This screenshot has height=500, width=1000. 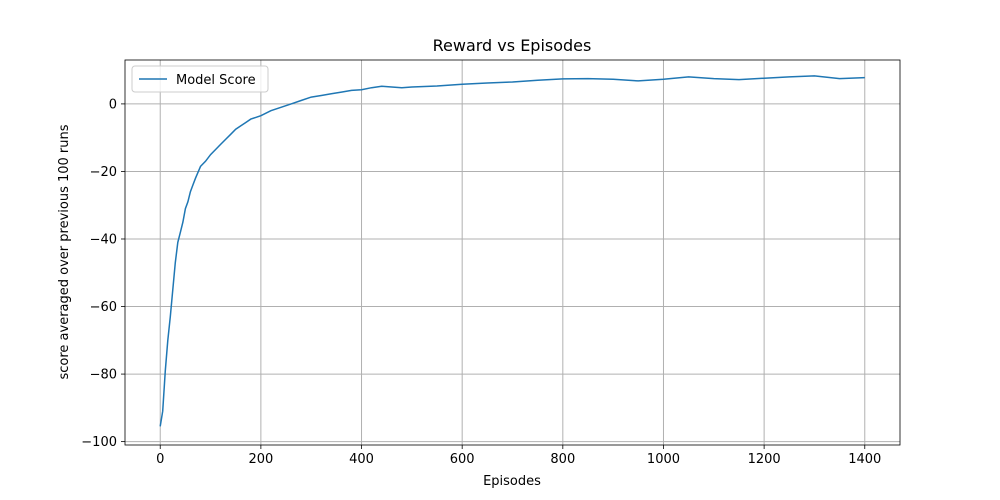 I want to click on x-tick-label: 600, so click(x=462, y=459).